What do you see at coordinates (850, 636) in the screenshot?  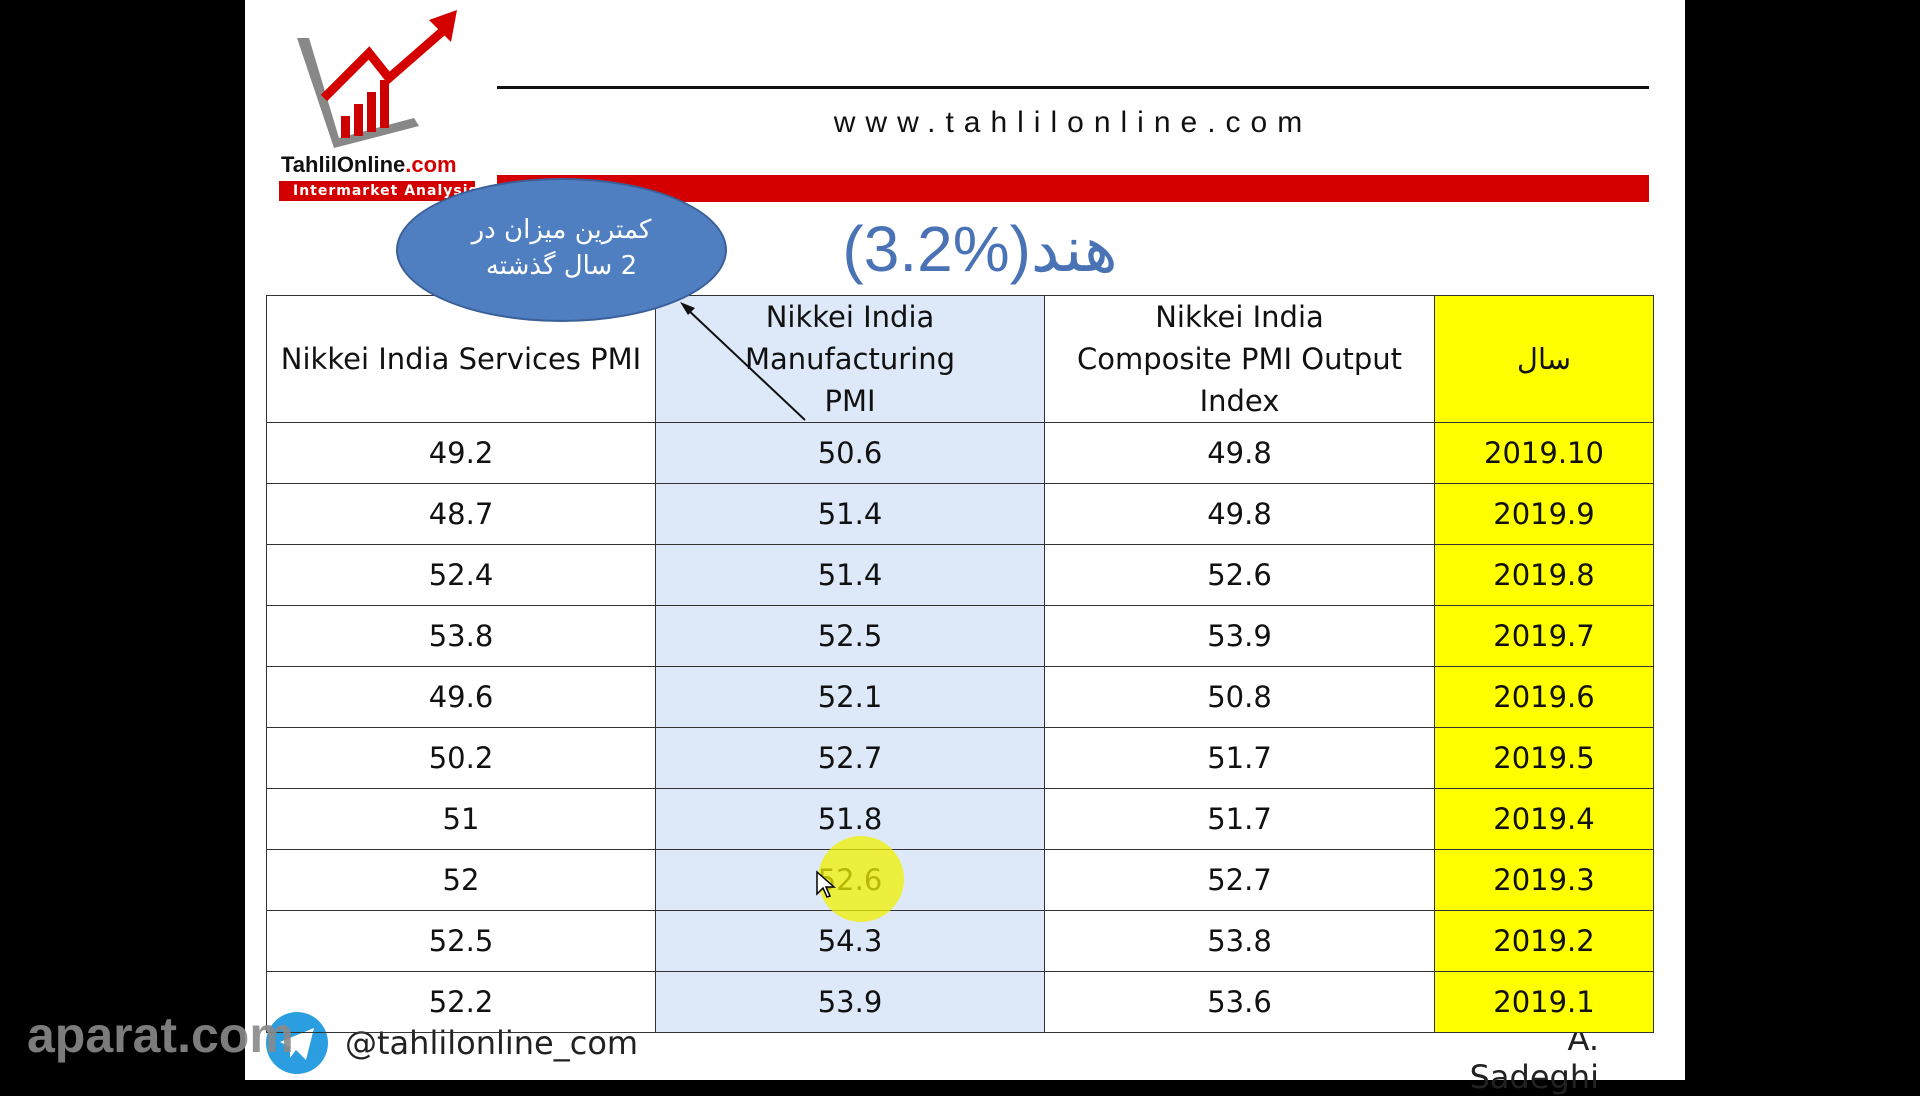 I see `manufacturing-cell: 52.5` at bounding box center [850, 636].